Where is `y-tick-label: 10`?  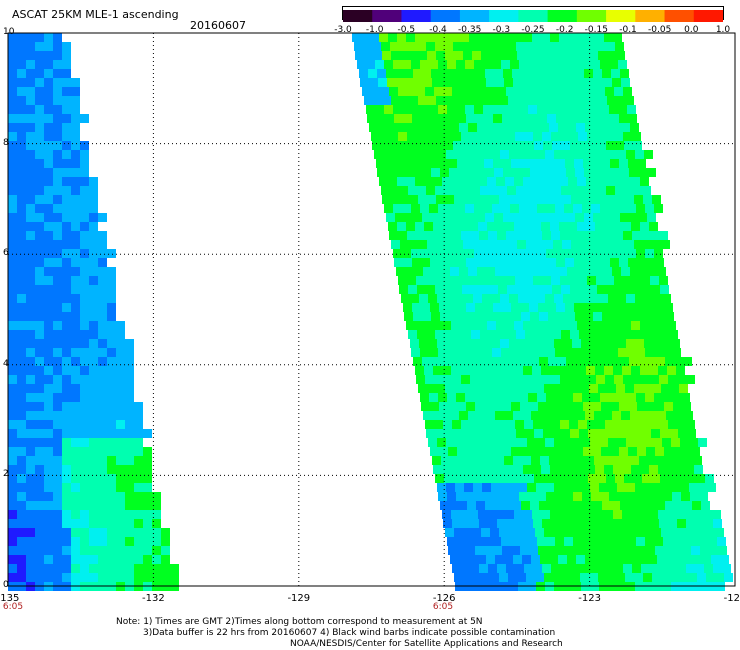
y-tick-label: 10 is located at coordinates (9, 32).